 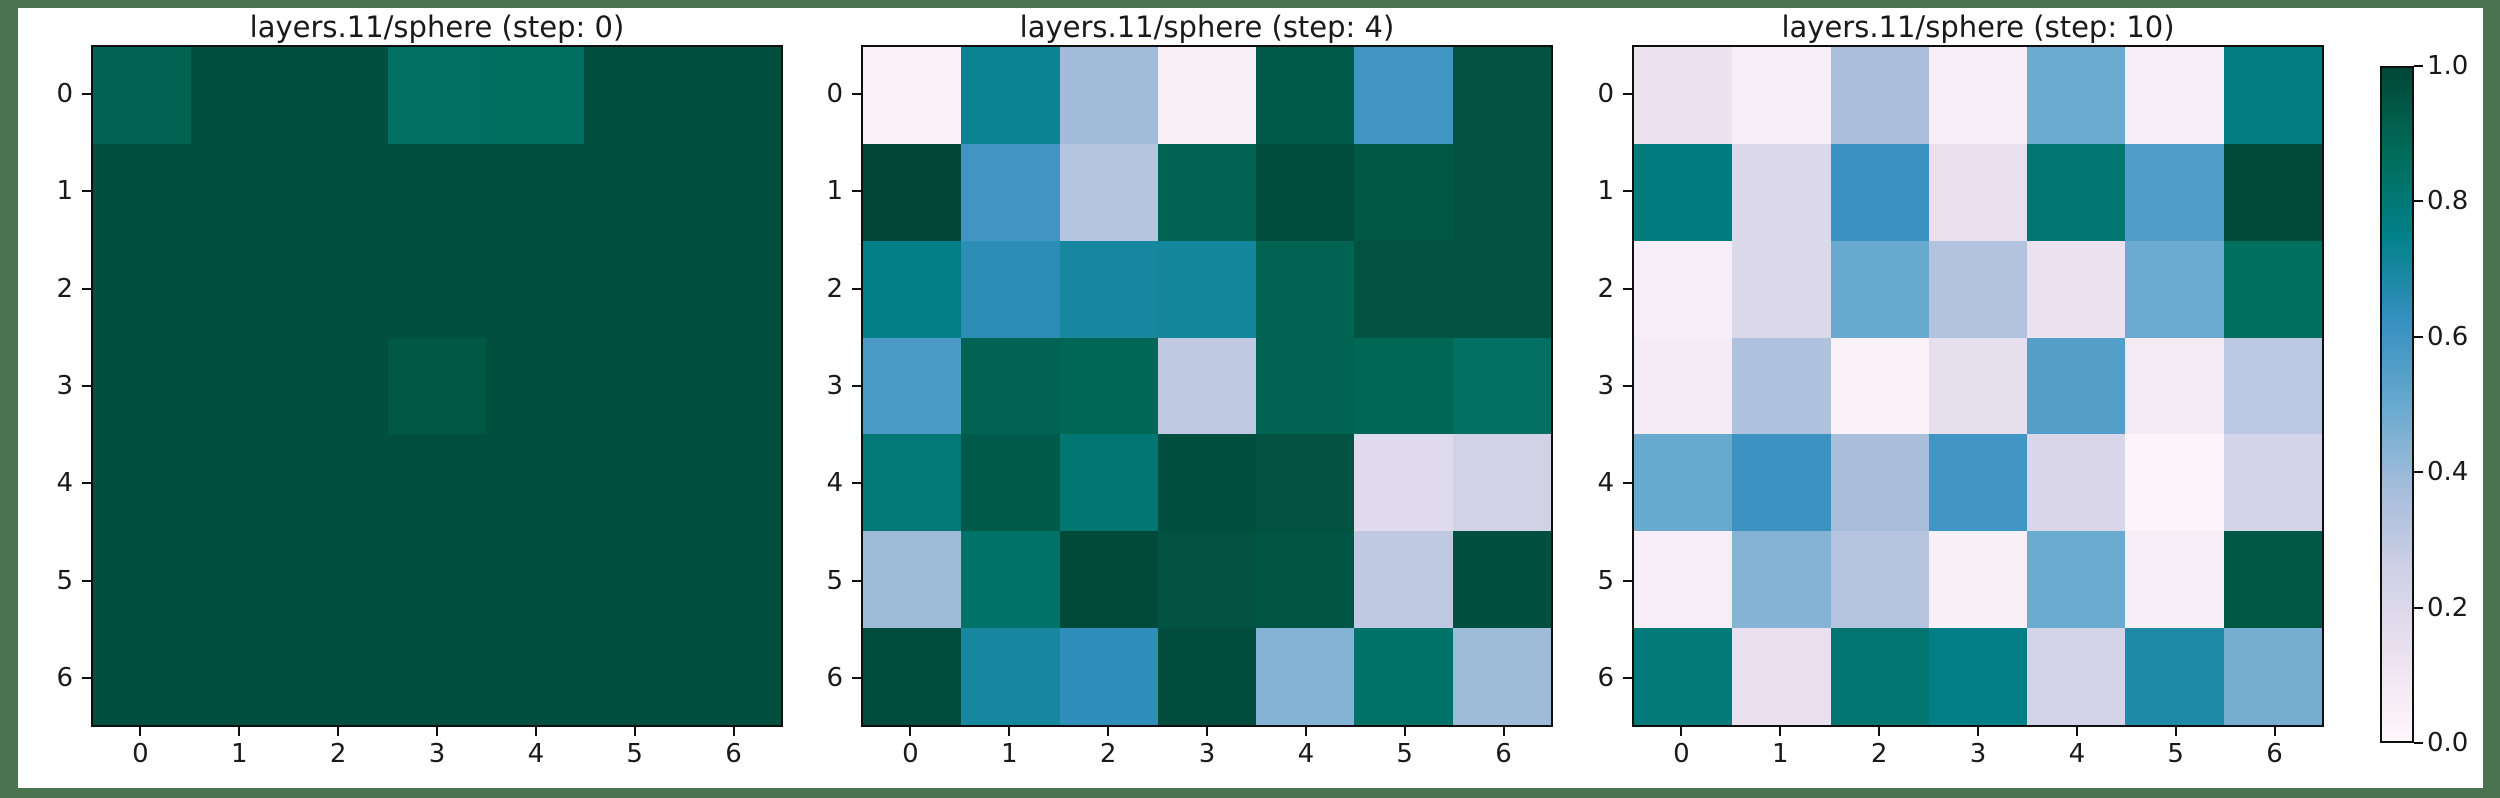 I want to click on x-tick-label: 4, so click(x=536, y=754).